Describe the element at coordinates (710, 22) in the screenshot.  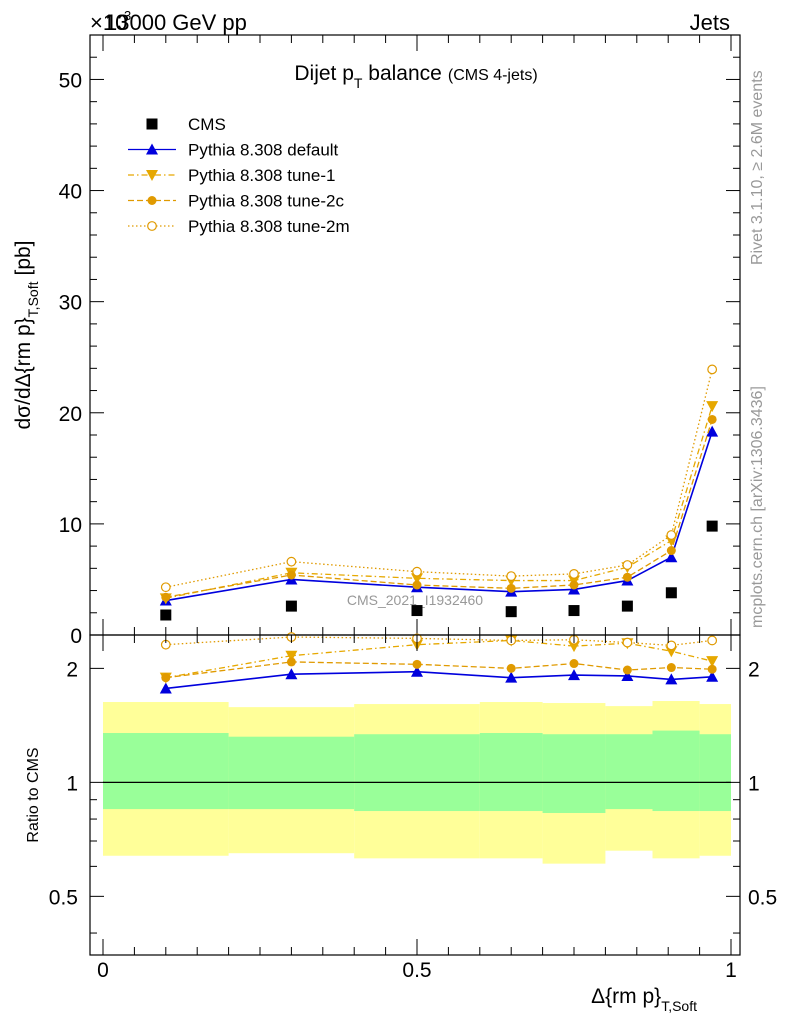
I see `process-label: Jets` at that location.